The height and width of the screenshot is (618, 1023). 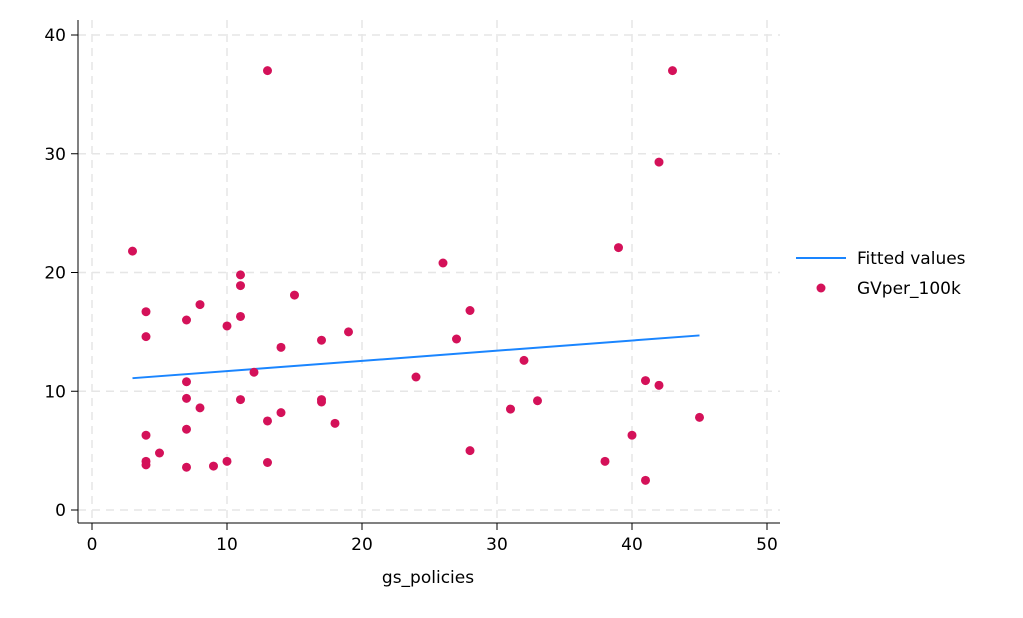 What do you see at coordinates (416, 357) in the screenshot?
I see `fitted-line` at bounding box center [416, 357].